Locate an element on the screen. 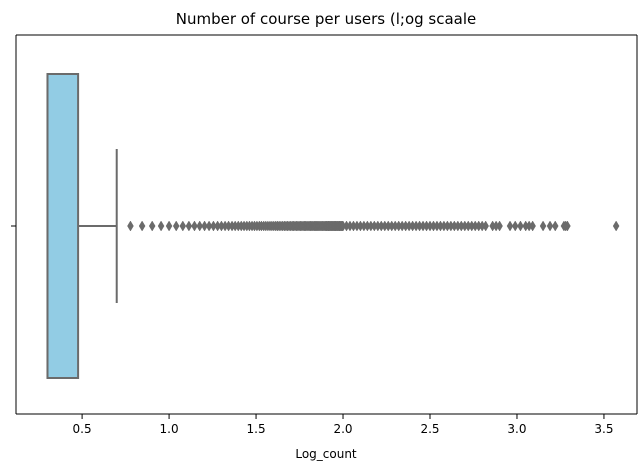 The height and width of the screenshot is (470, 644). x-tick-label: 3.5 is located at coordinates (603, 429).